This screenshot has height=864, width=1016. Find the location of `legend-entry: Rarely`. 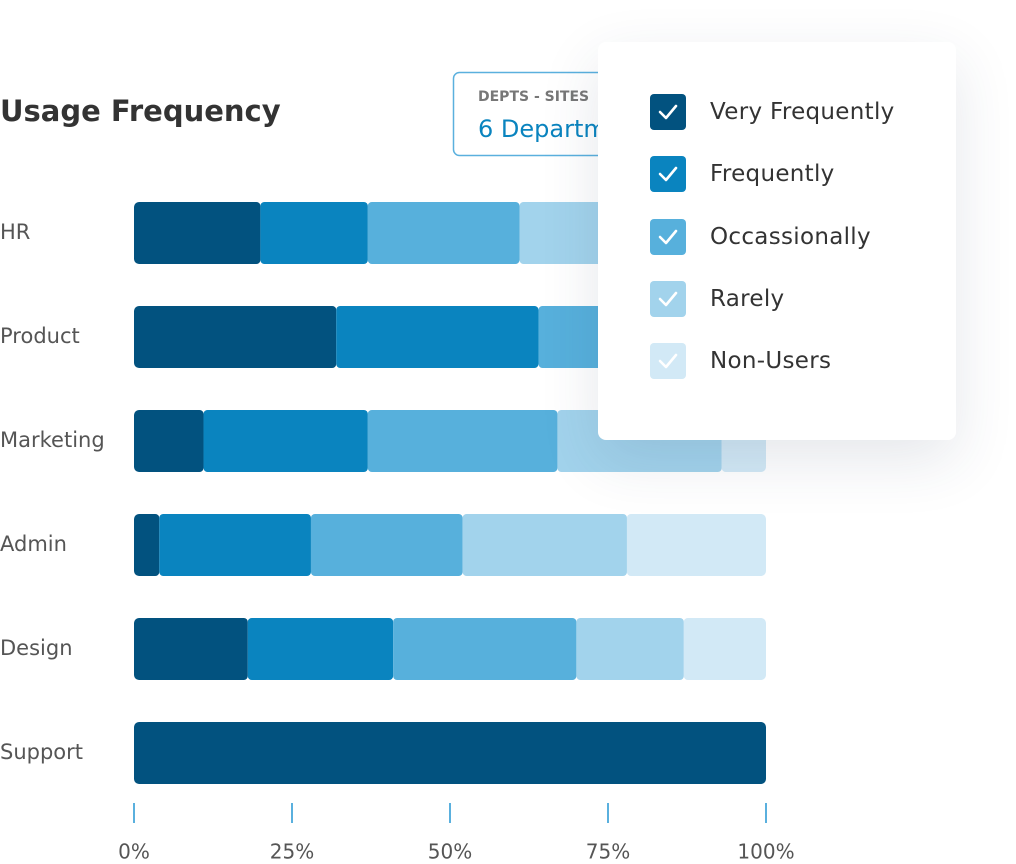

legend-entry: Rarely is located at coordinates (717, 299).